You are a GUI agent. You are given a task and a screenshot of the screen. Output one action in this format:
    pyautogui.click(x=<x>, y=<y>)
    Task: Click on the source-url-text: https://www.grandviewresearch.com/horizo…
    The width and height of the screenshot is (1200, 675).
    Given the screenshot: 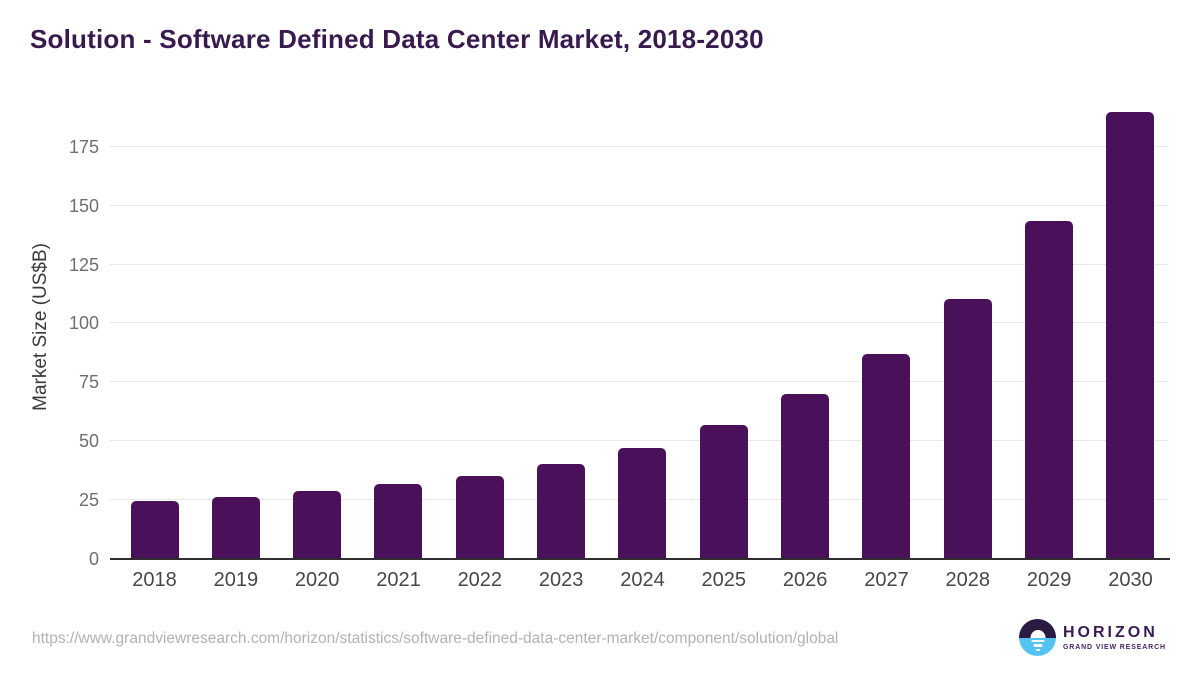 What is the action you would take?
    pyautogui.click(x=435, y=638)
    